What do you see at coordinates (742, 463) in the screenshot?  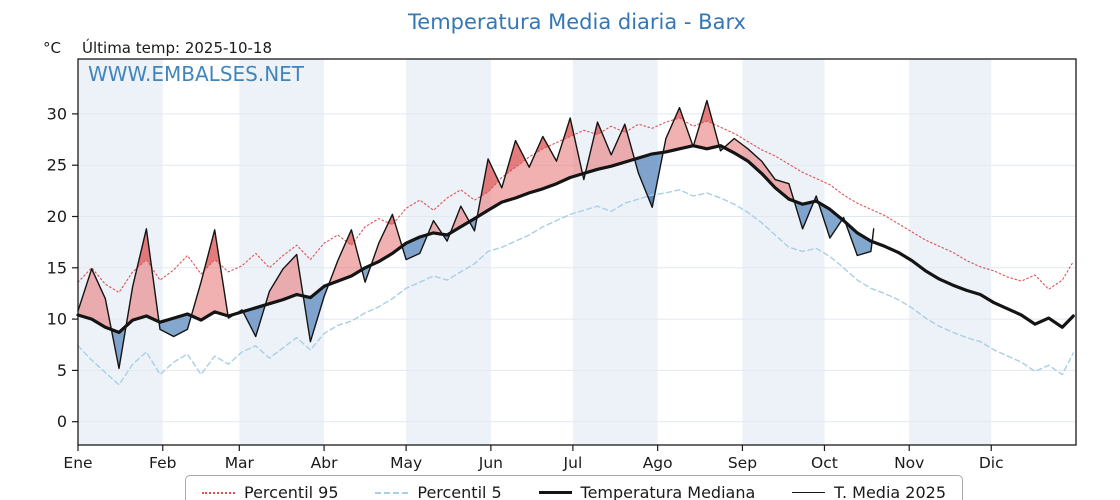 I see `x-tick-label: Sep` at bounding box center [742, 463].